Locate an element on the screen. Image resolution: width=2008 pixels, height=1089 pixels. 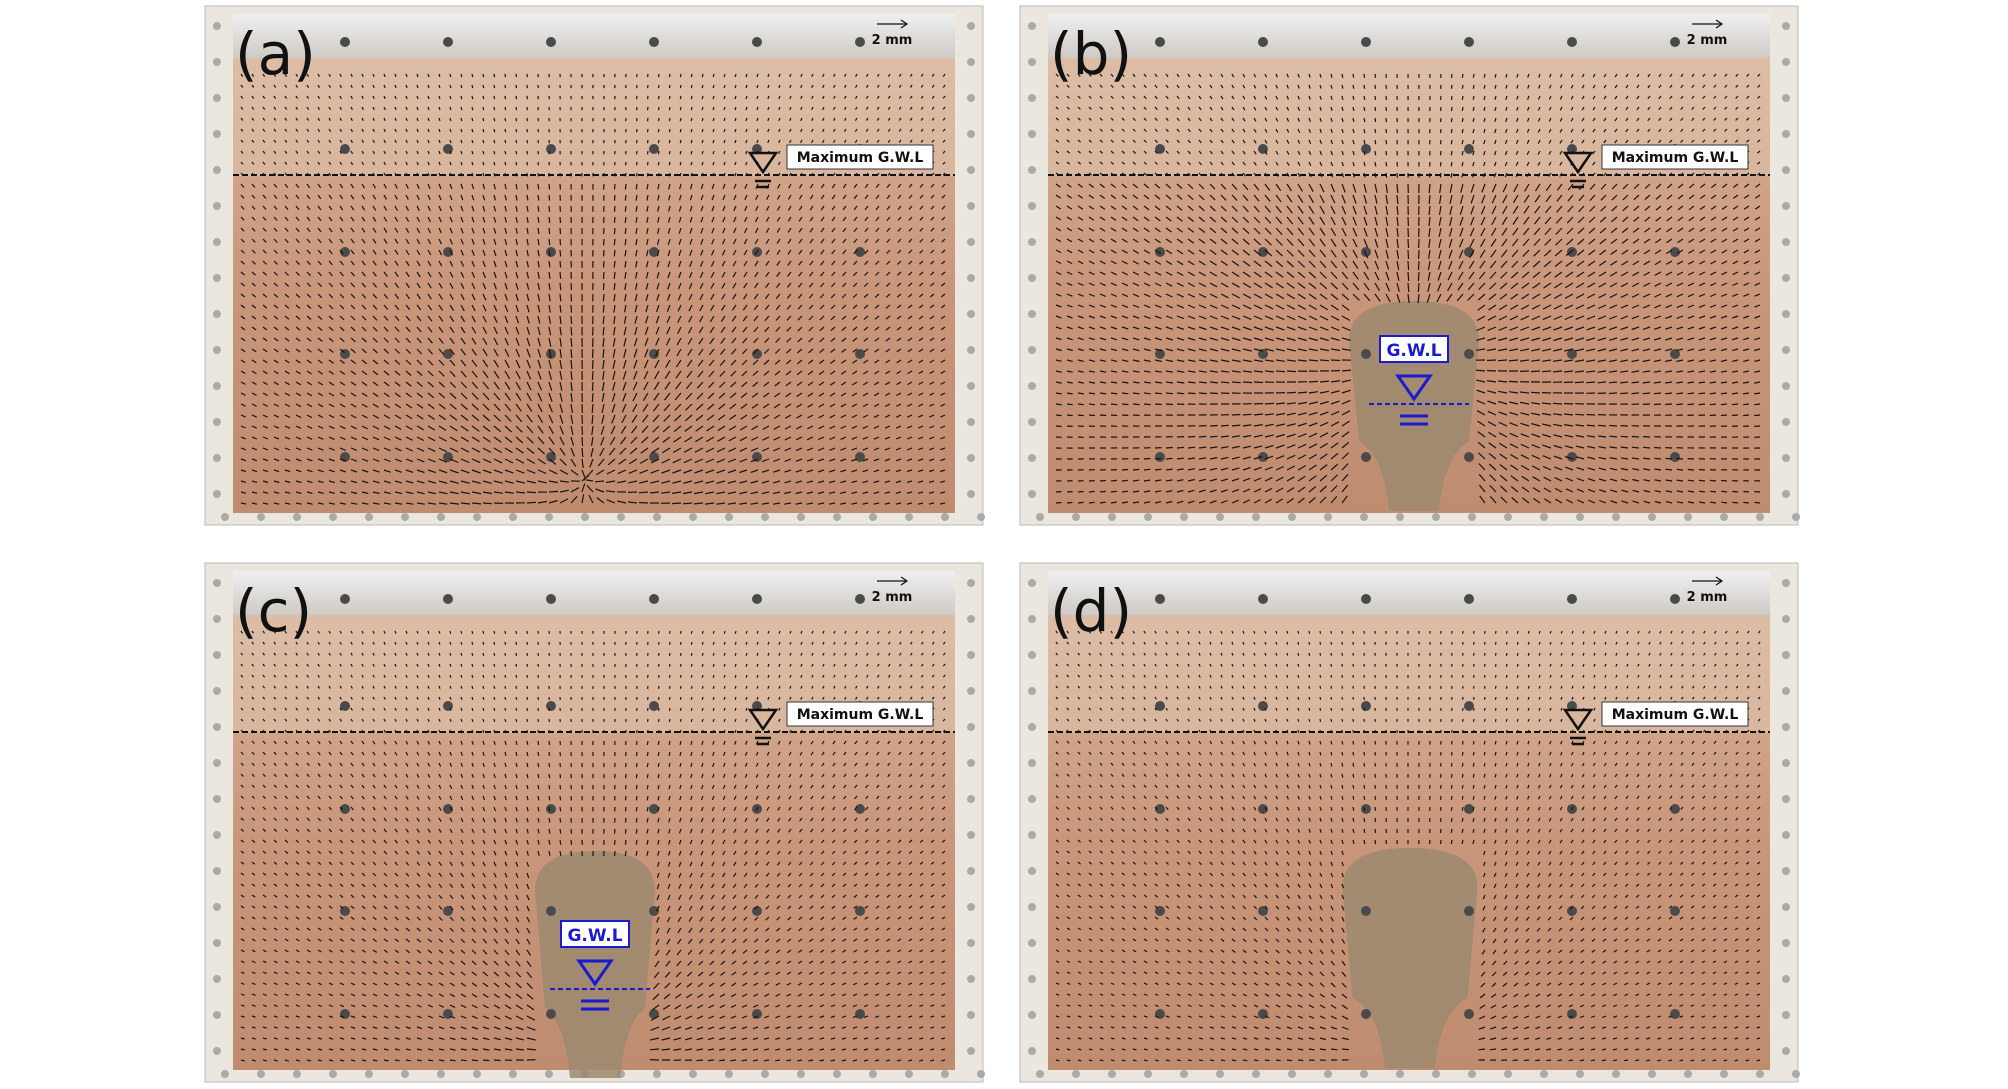
glass-top is located at coordinates (1409, 597).